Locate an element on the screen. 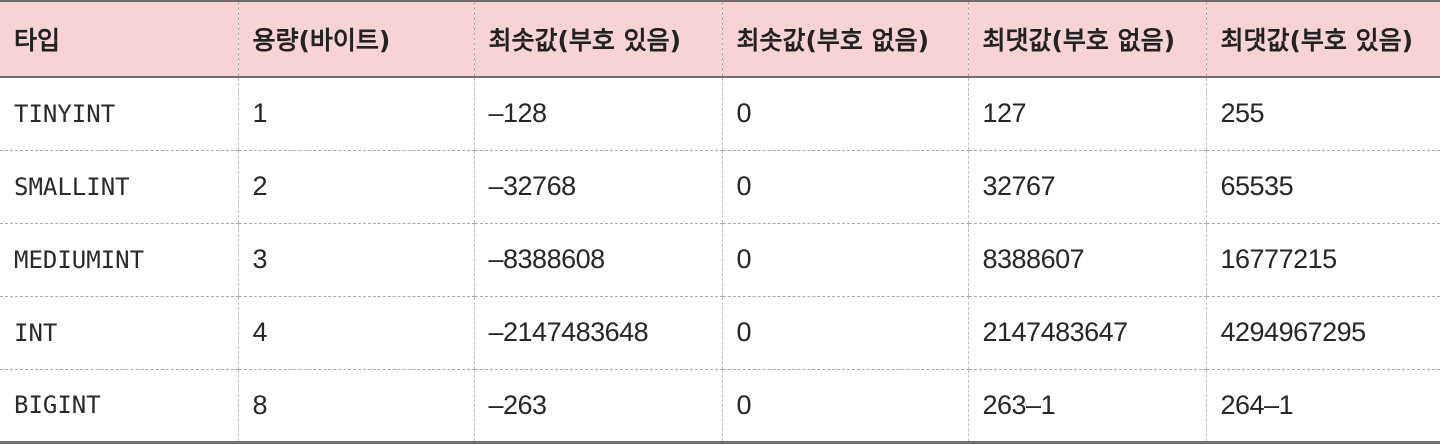 The image size is (1440, 444). cell-type: BIGINT is located at coordinates (119, 406).